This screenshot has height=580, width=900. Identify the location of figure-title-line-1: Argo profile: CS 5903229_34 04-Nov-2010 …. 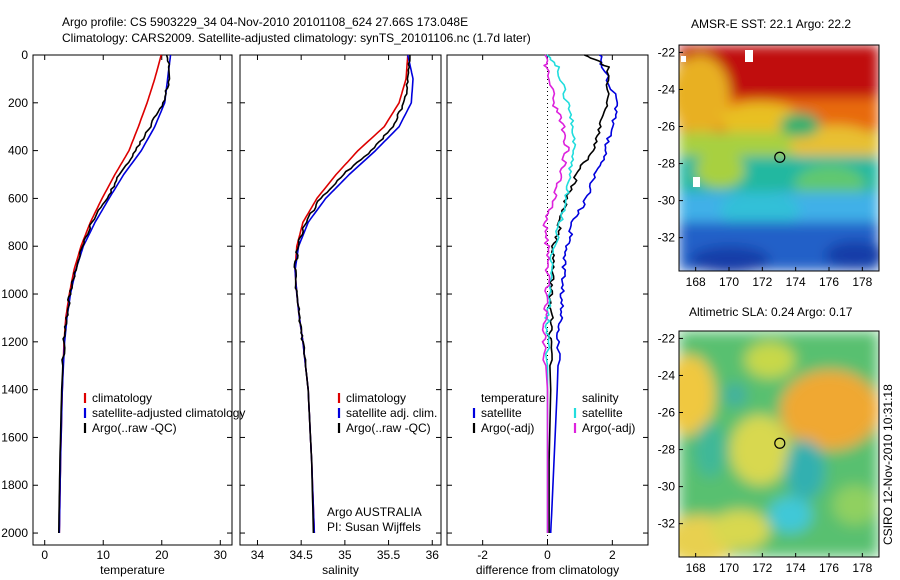
(265, 22).